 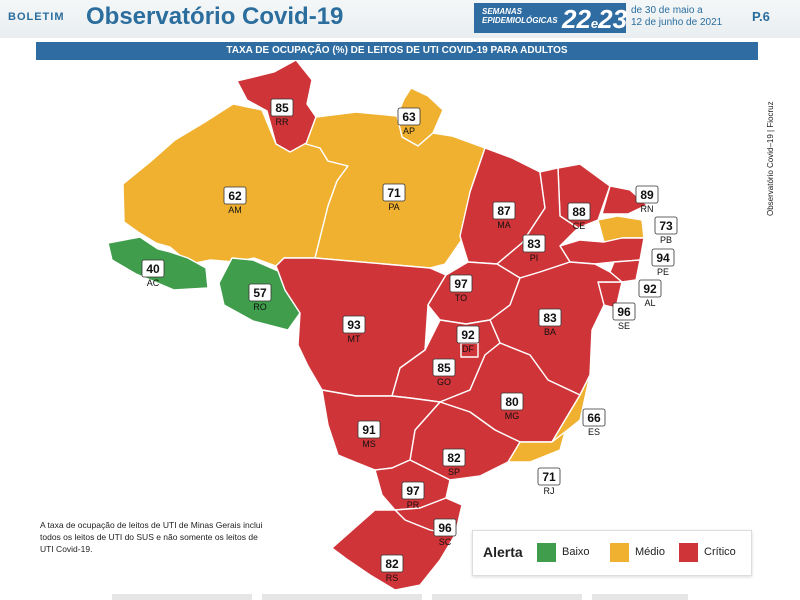 I want to click on value-box-rn, so click(x=647, y=194).